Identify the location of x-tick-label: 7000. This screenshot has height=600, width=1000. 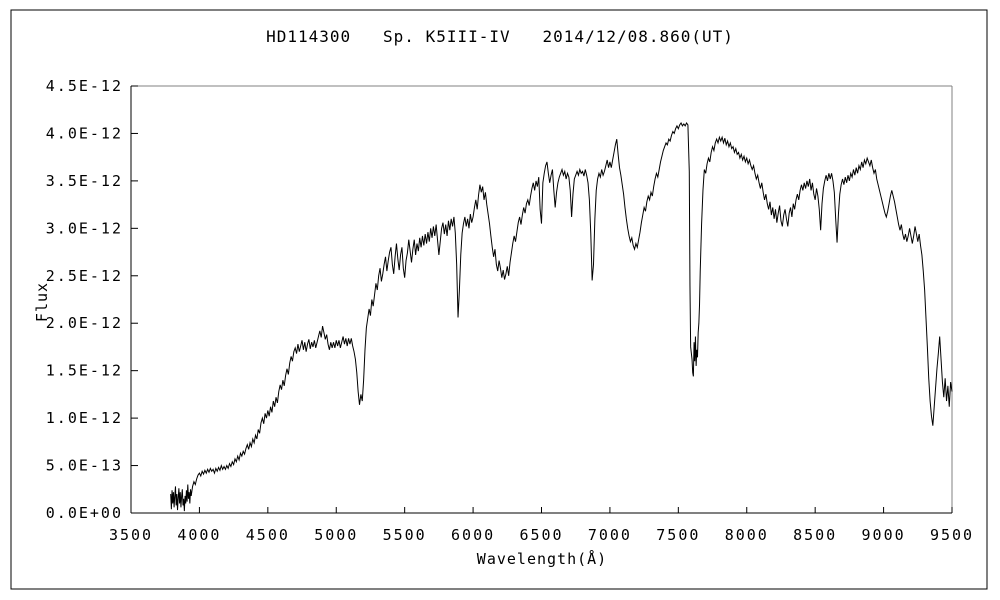
(610, 535).